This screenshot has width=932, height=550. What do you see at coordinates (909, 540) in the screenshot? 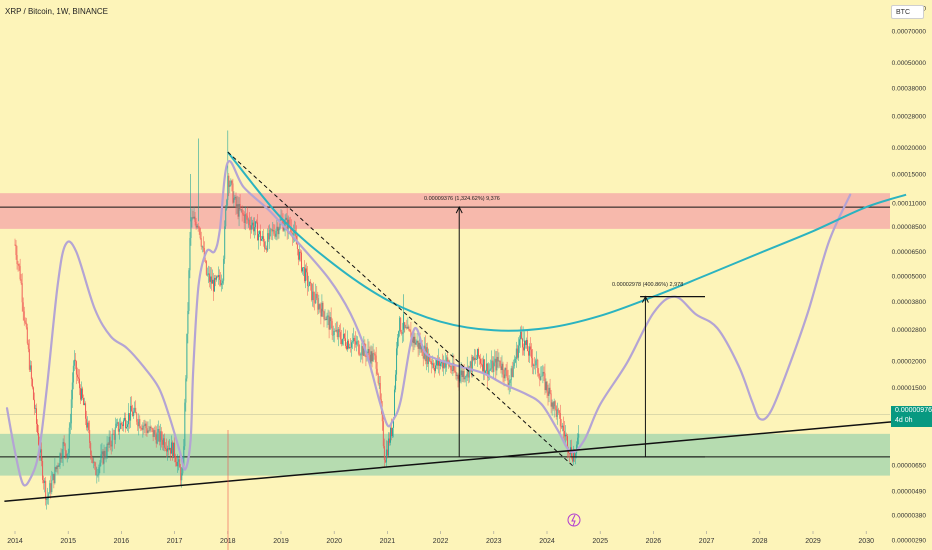
I see `price-tick-label: 0.00000290` at bounding box center [909, 540].